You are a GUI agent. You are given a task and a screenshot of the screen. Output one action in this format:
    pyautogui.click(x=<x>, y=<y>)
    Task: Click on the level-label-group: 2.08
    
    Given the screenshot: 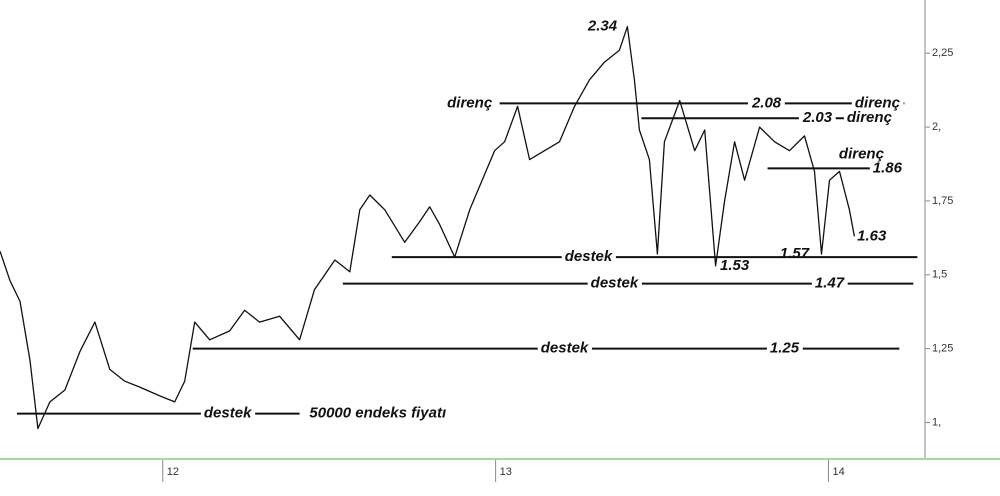 What is the action you would take?
    pyautogui.click(x=766, y=102)
    